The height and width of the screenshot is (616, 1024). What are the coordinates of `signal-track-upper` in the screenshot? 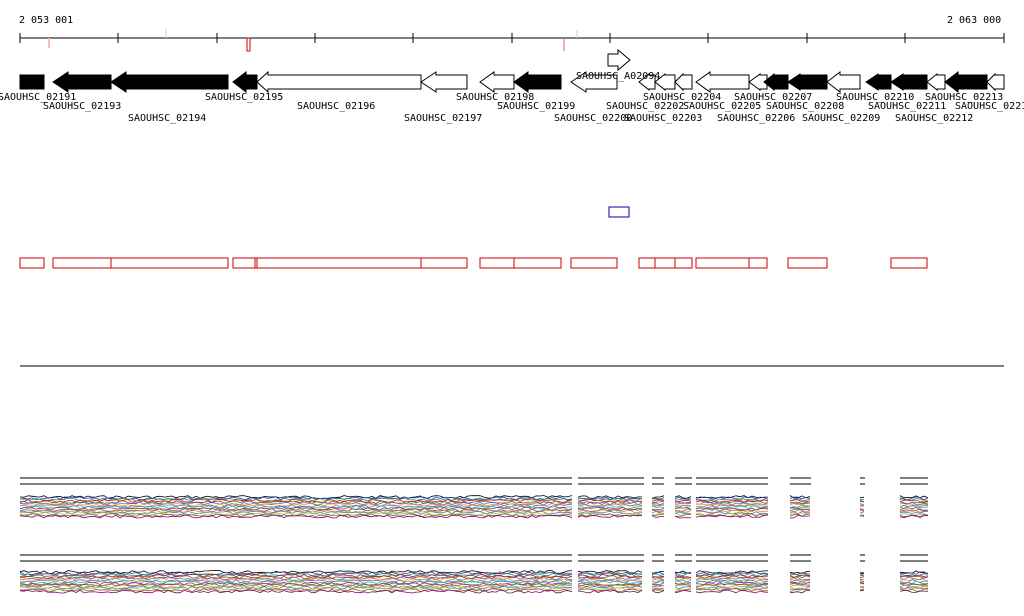 It's located at (474, 498).